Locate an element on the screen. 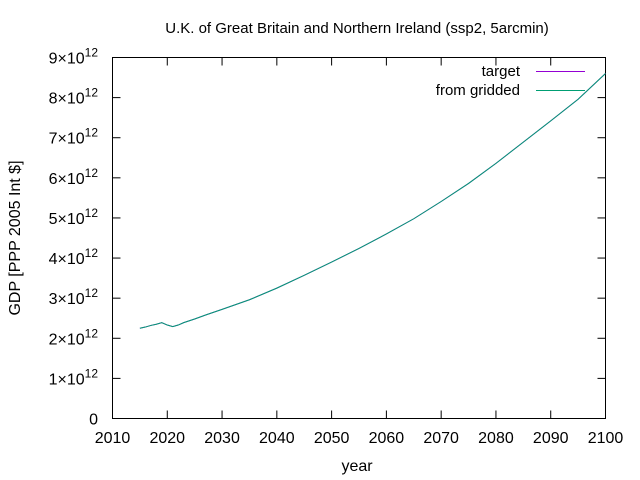  y-axis-label: GDP [PPP 2005 Int $] is located at coordinates (15, 237).